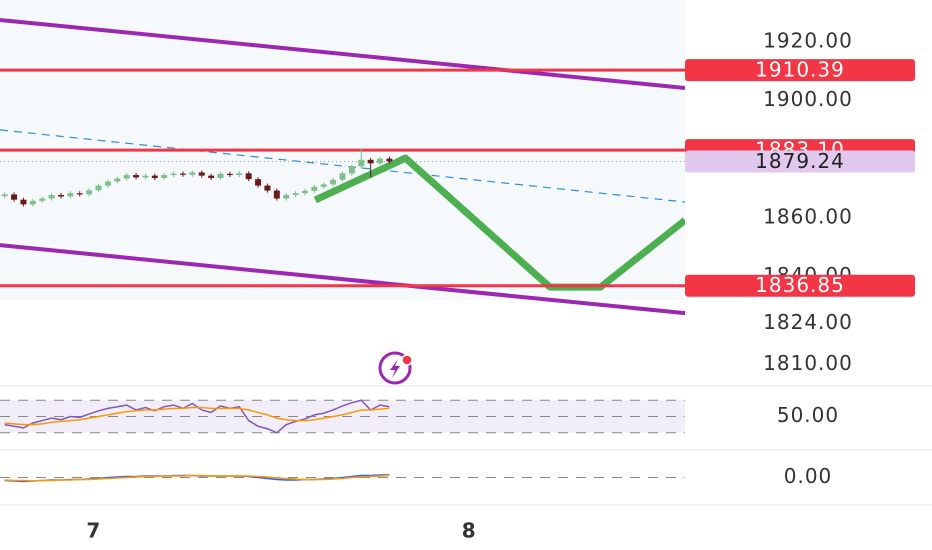 The height and width of the screenshot is (550, 932). Describe the element at coordinates (808, 476) in the screenshot. I see `y-tick-label: 0.00` at that location.